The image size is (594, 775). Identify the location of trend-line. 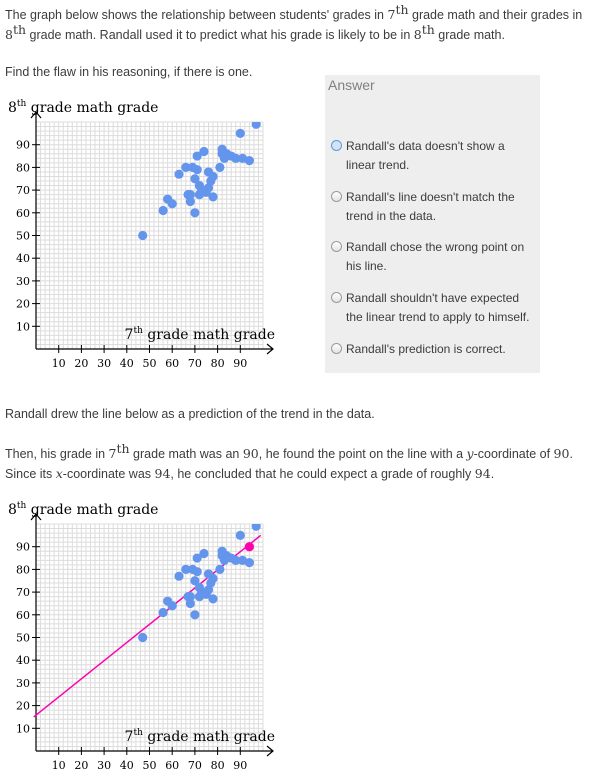
(147, 626).